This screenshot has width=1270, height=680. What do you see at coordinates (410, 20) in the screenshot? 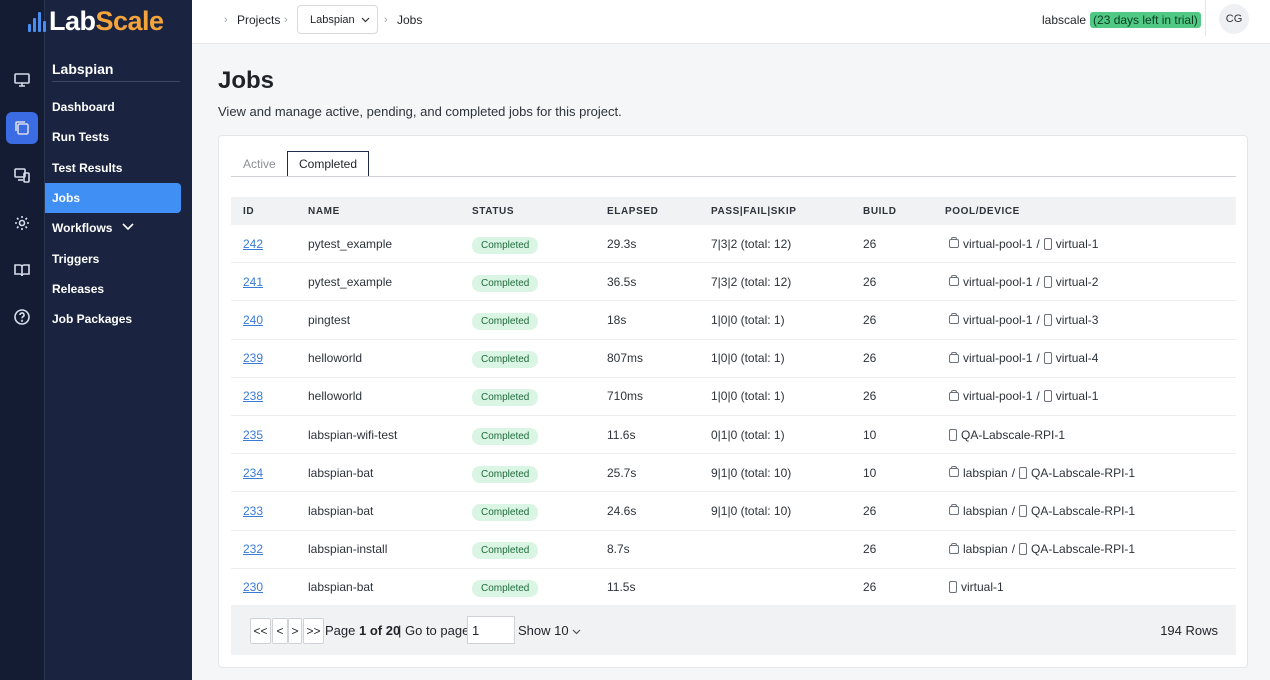
I see `breadcrumb-current: Jobs` at bounding box center [410, 20].